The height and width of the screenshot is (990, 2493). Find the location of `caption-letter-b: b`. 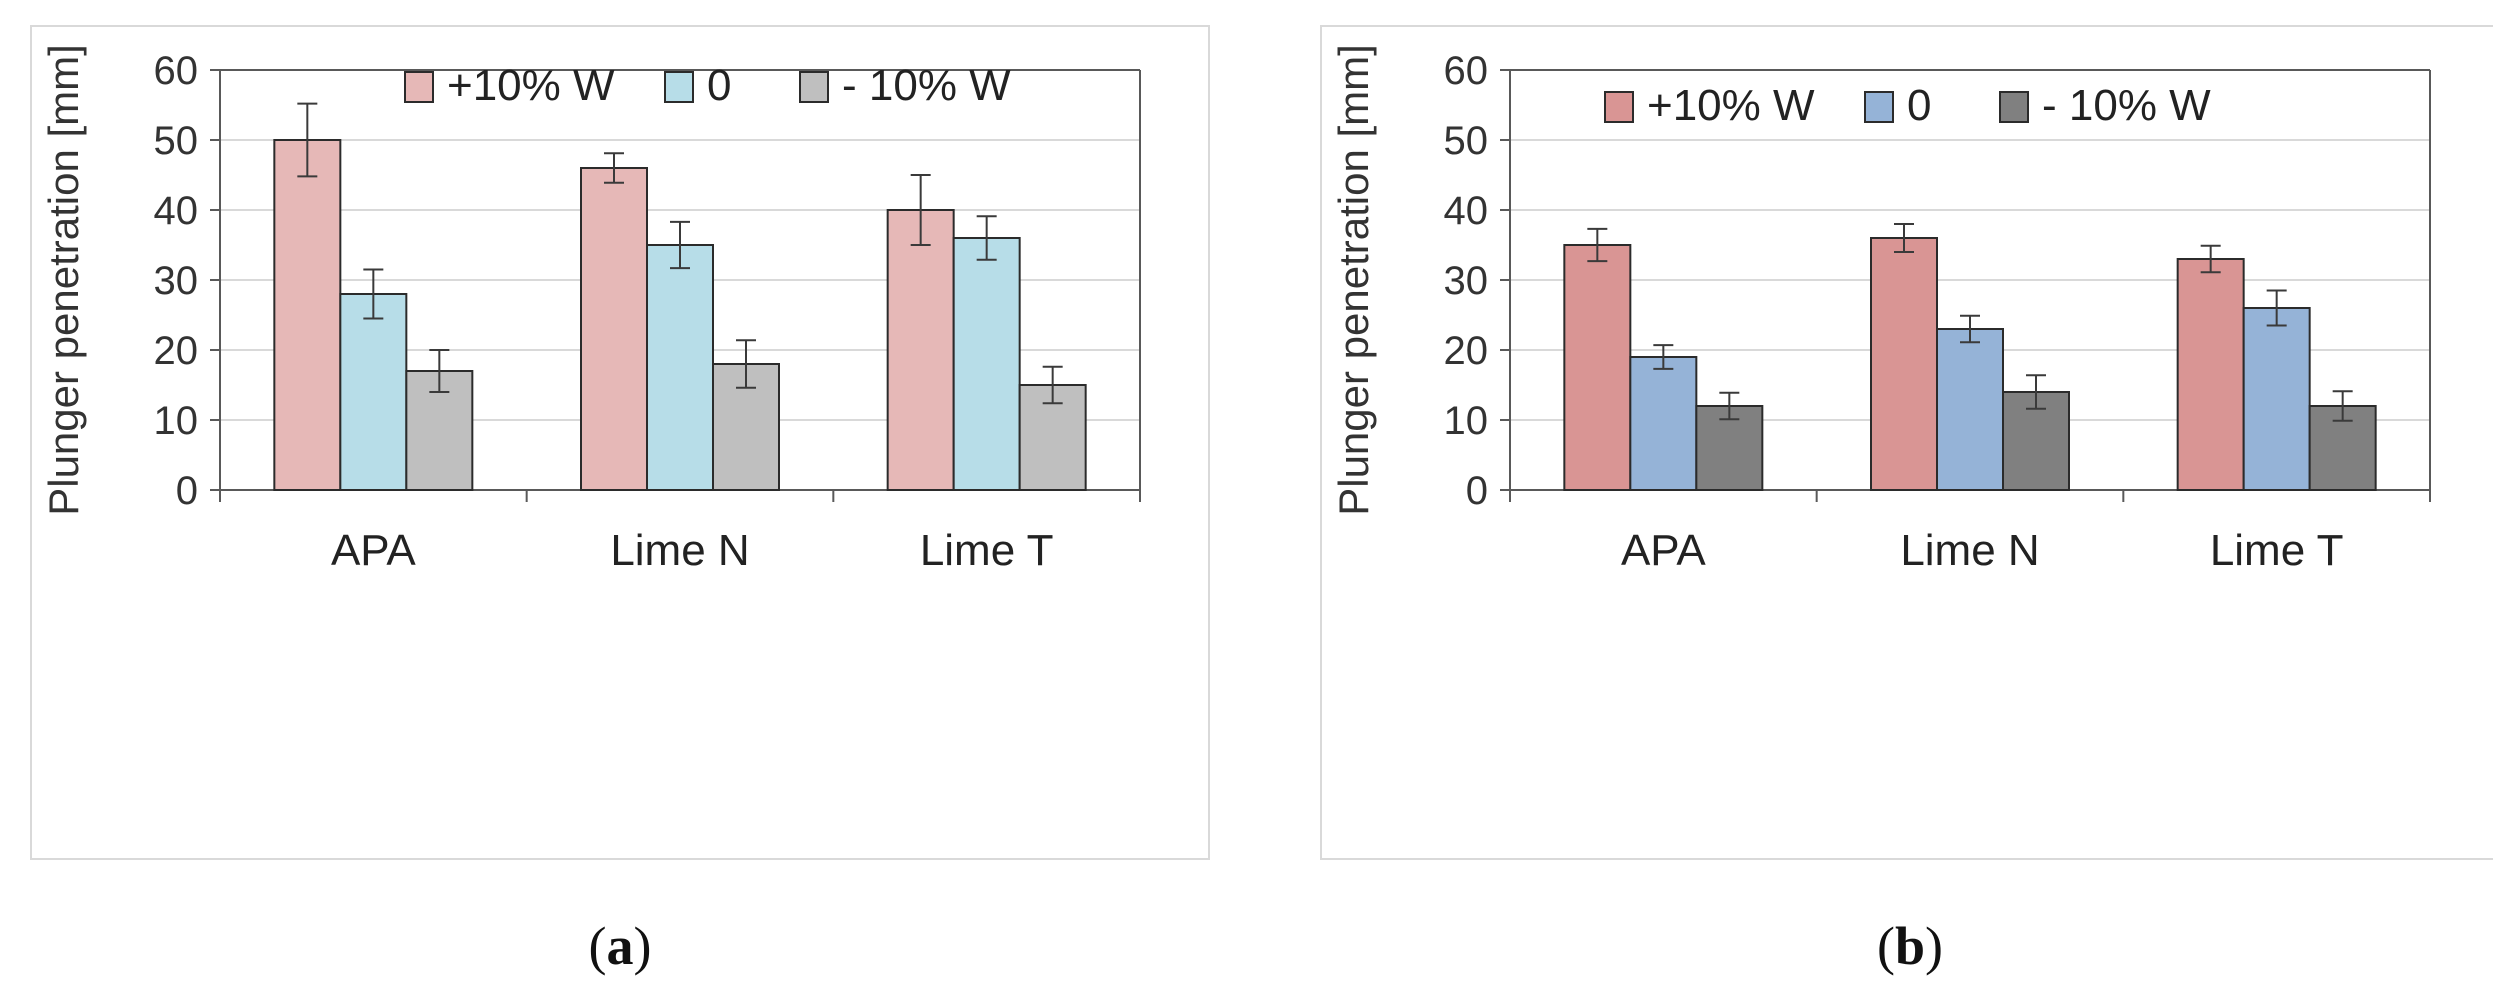

caption-letter-b: b is located at coordinates (1910, 946).